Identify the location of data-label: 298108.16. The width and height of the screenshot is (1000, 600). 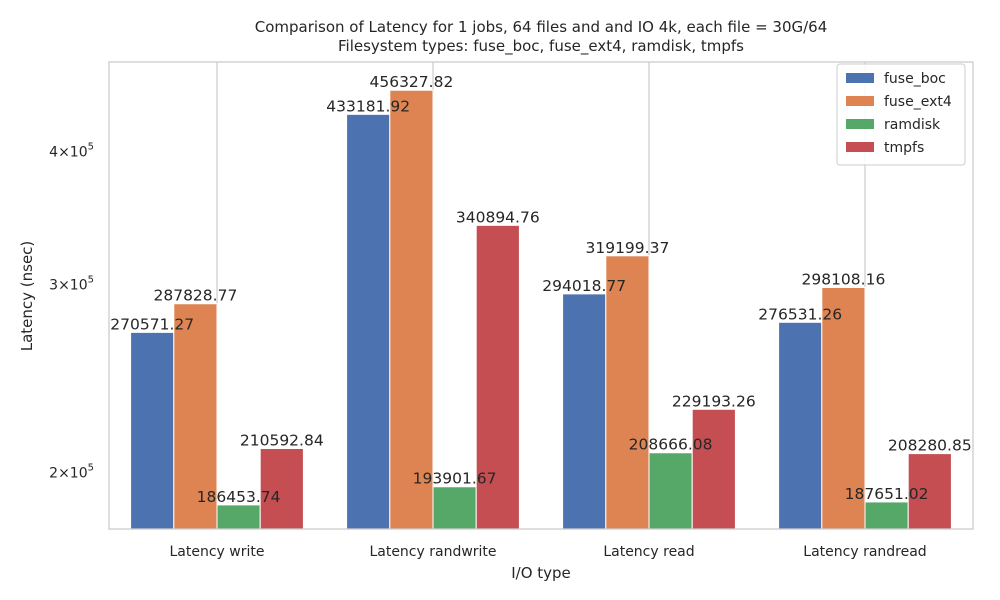
(843, 279).